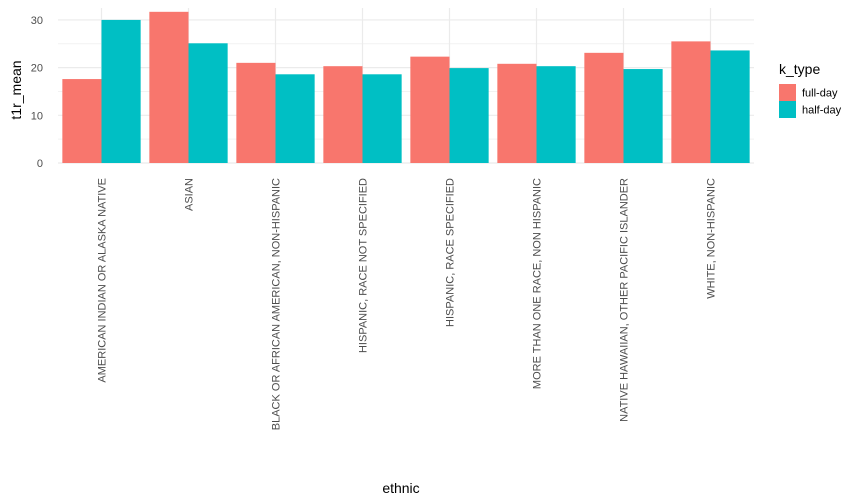  What do you see at coordinates (40, 164) in the screenshot?
I see `y-tick-label: 0` at bounding box center [40, 164].